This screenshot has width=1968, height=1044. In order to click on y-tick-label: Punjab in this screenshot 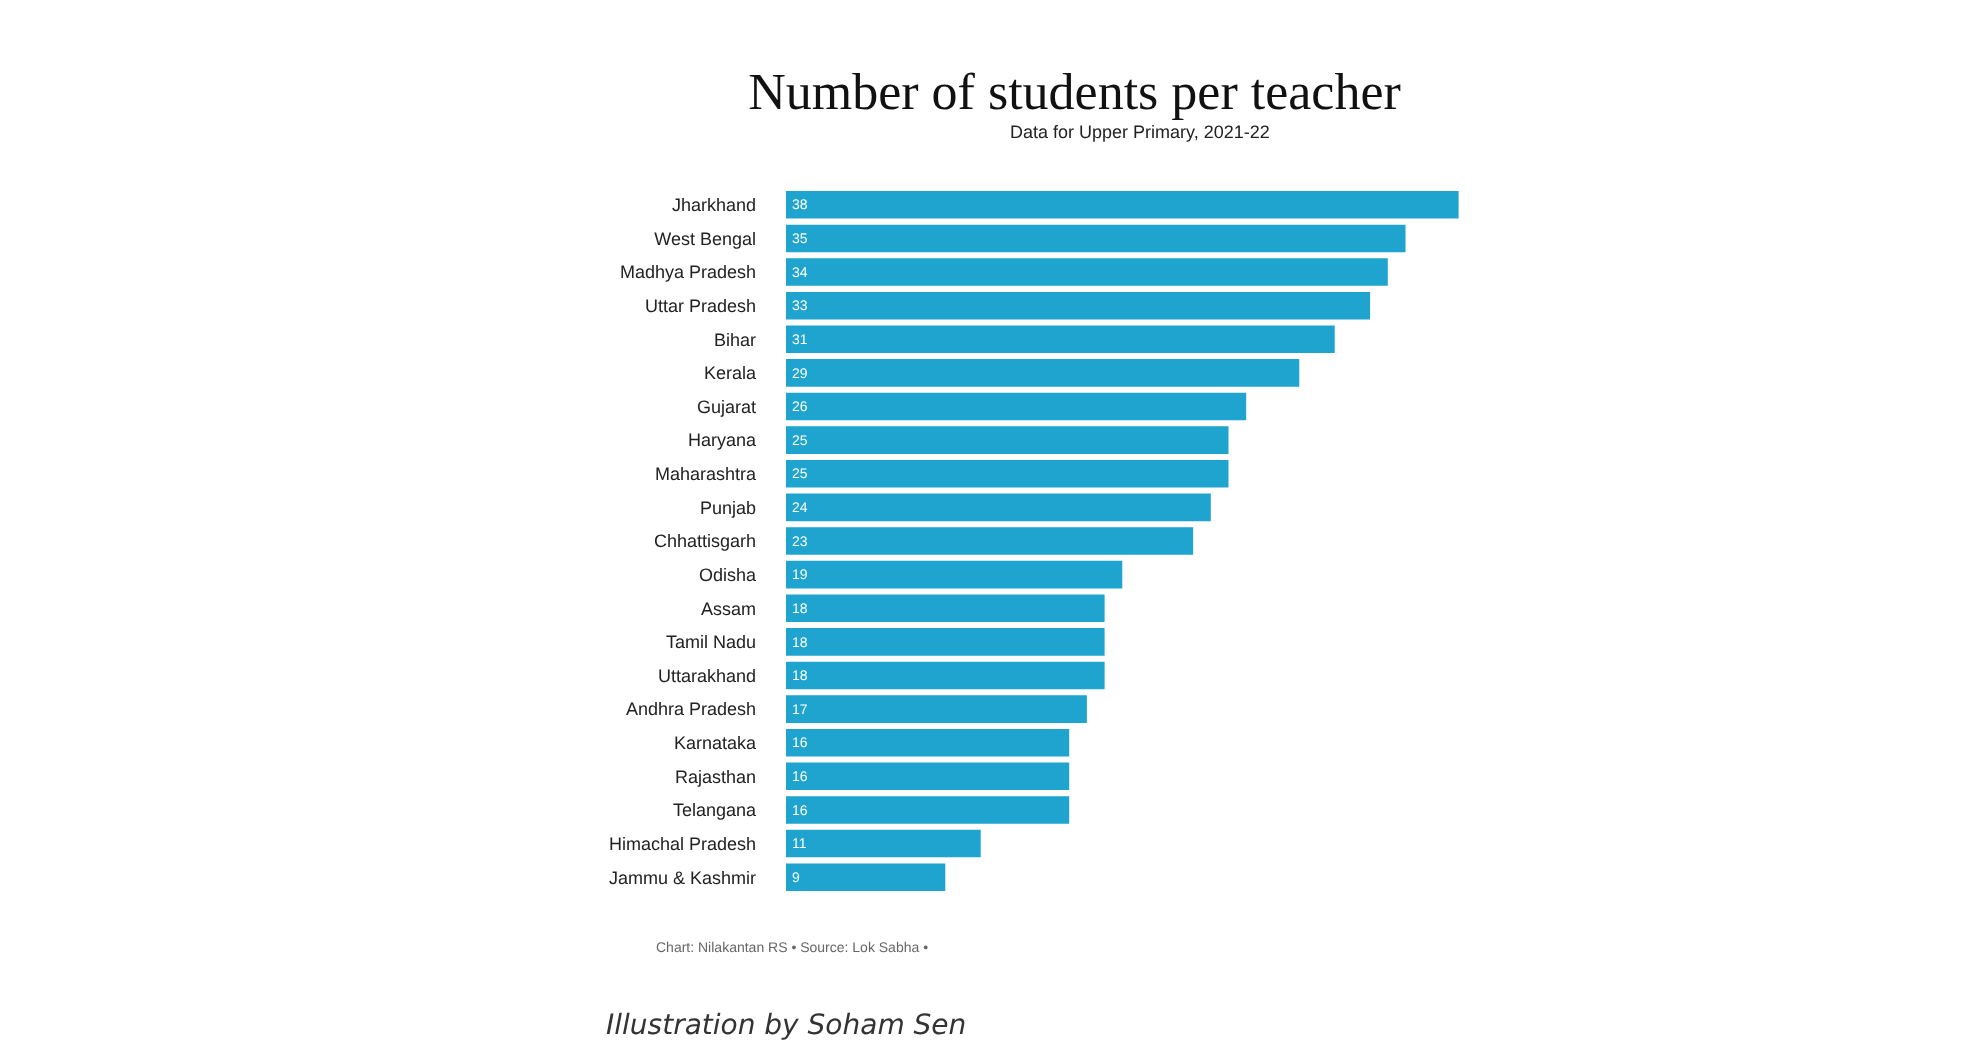, I will do `click(727, 507)`.